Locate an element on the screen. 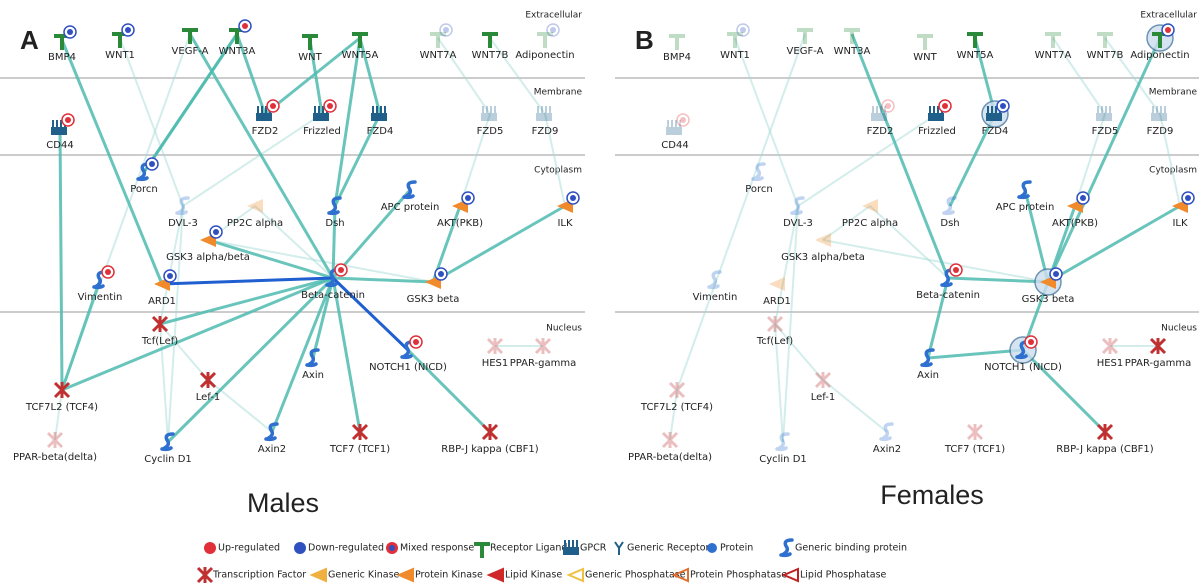 This screenshot has height=588, width=1199. badge-dot is located at coordinates (341, 270).